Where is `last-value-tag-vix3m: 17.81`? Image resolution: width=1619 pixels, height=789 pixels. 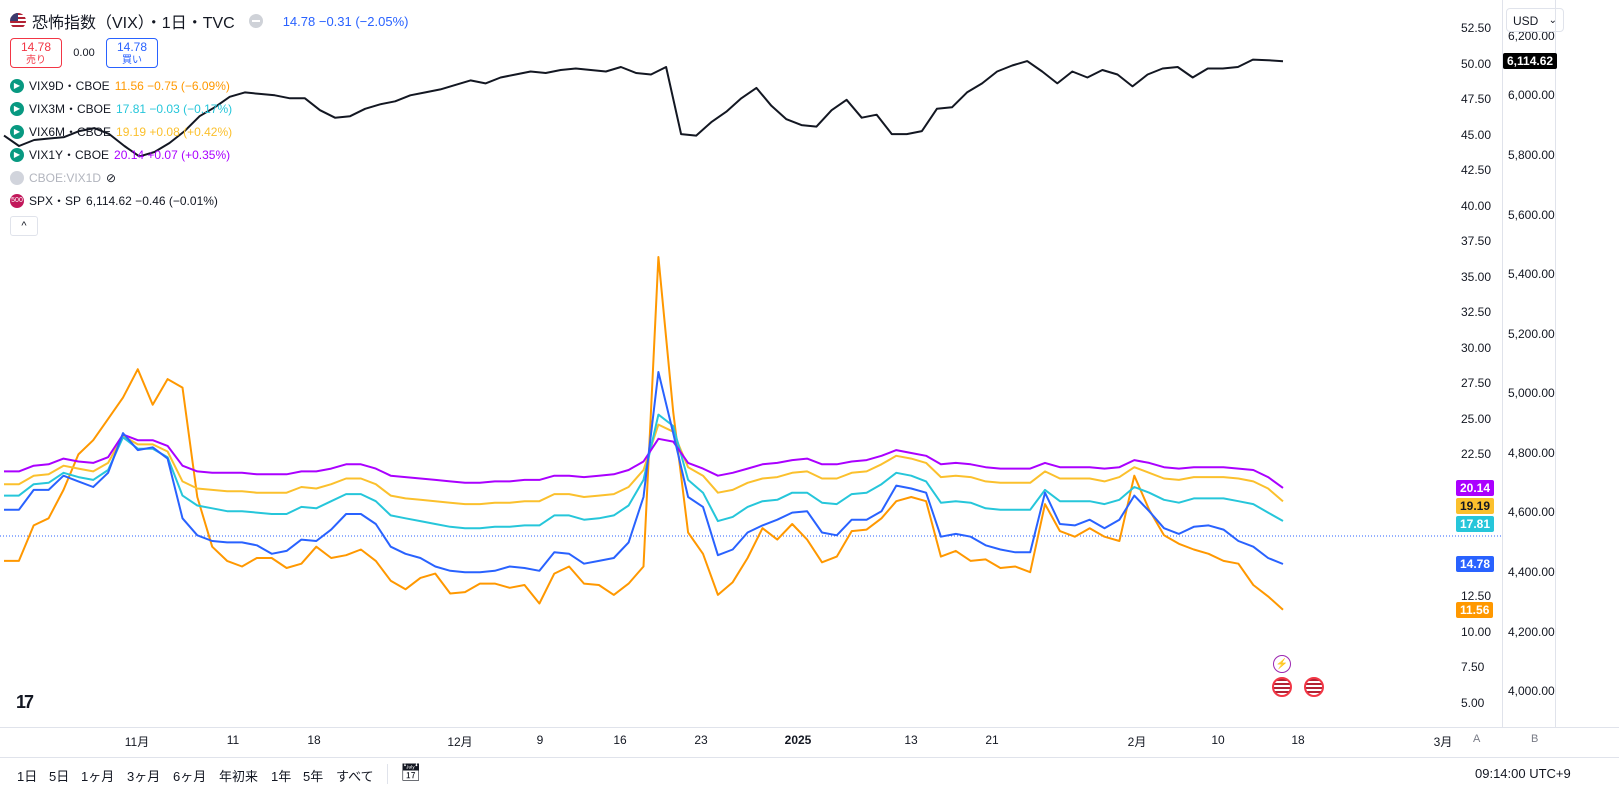 last-value-tag-vix3m: 17.81 is located at coordinates (1475, 523).